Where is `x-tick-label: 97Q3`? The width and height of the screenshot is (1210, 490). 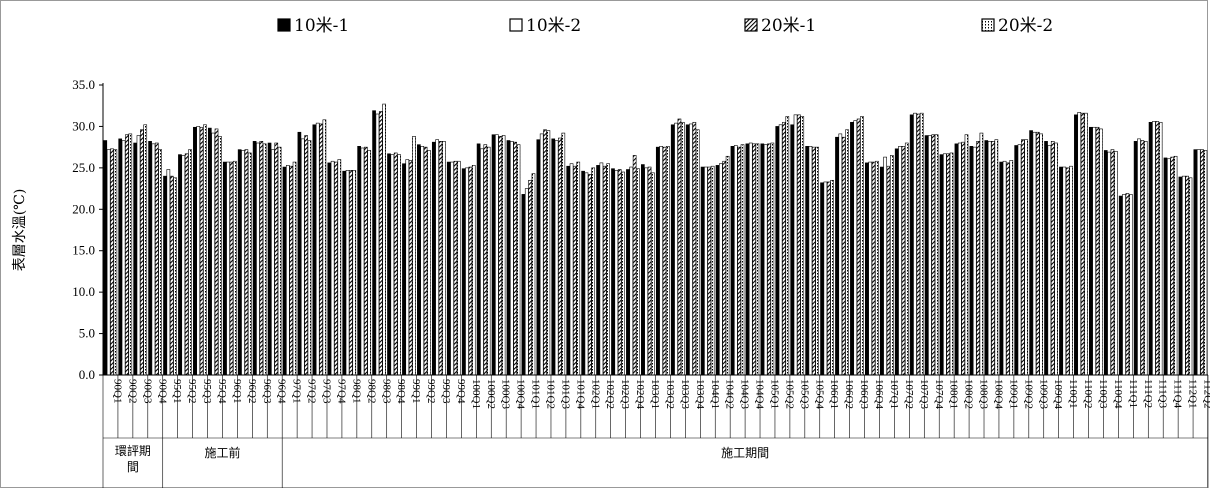
x-tick-label: 97Q3 is located at coordinates (327, 391).